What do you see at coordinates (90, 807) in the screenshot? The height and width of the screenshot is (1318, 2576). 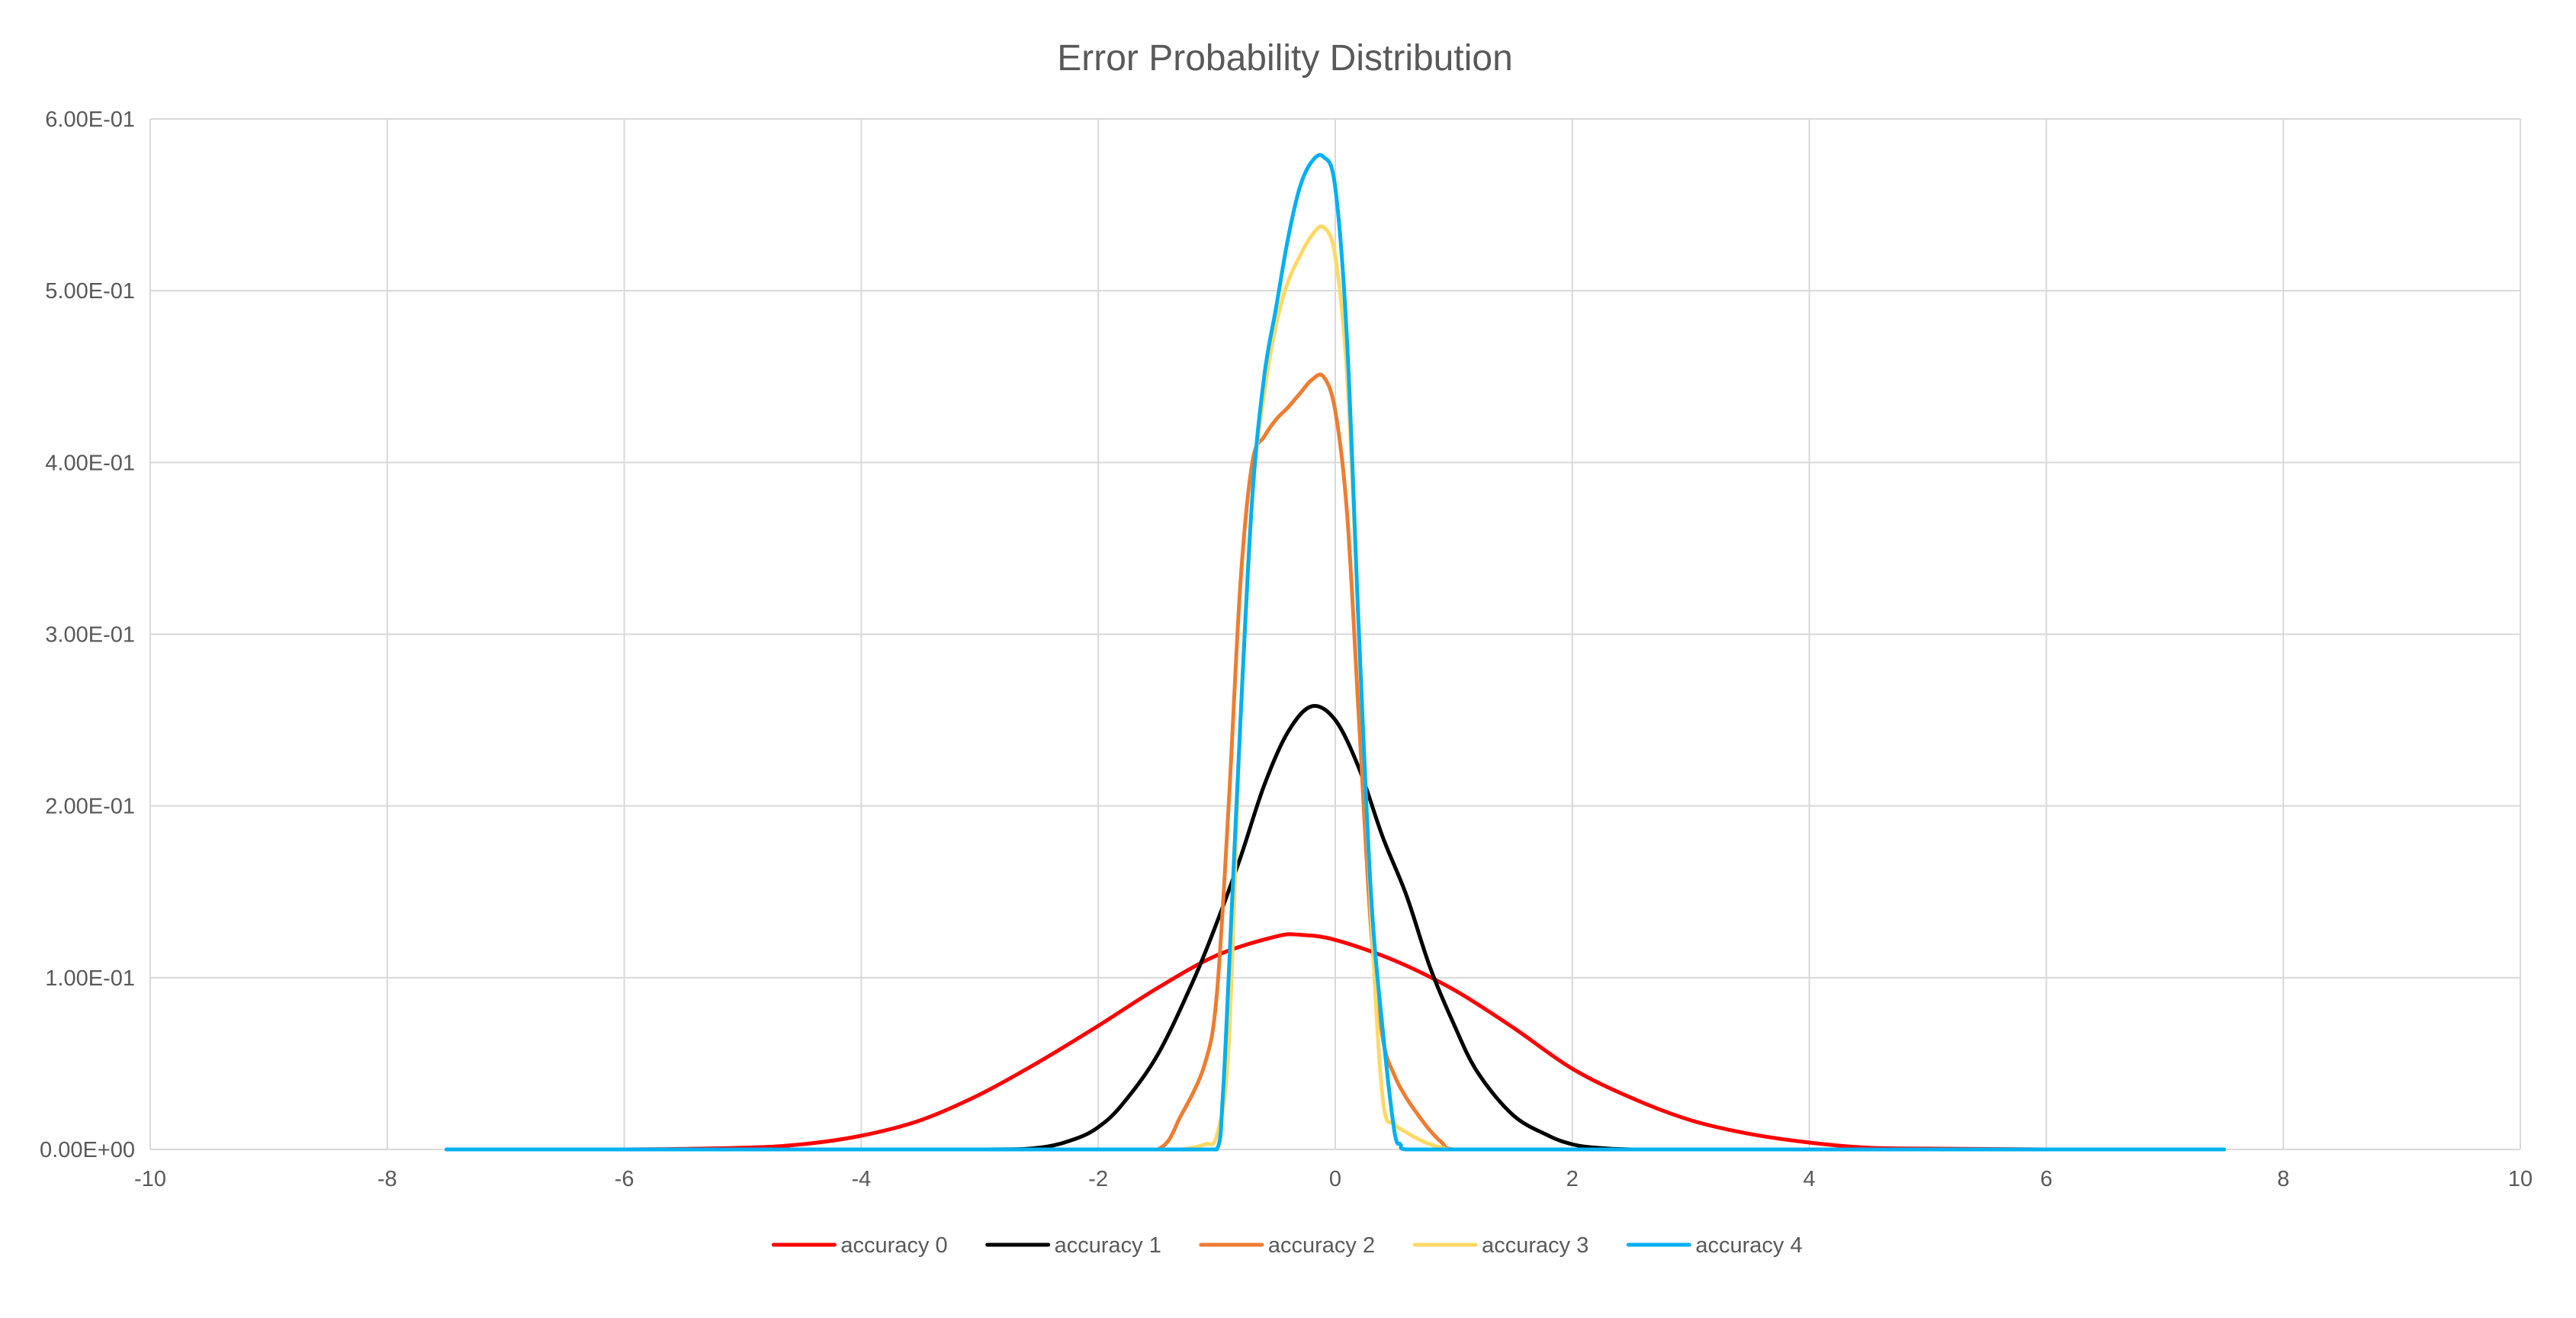 I see `y-tick-label: 2.00E-01` at bounding box center [90, 807].